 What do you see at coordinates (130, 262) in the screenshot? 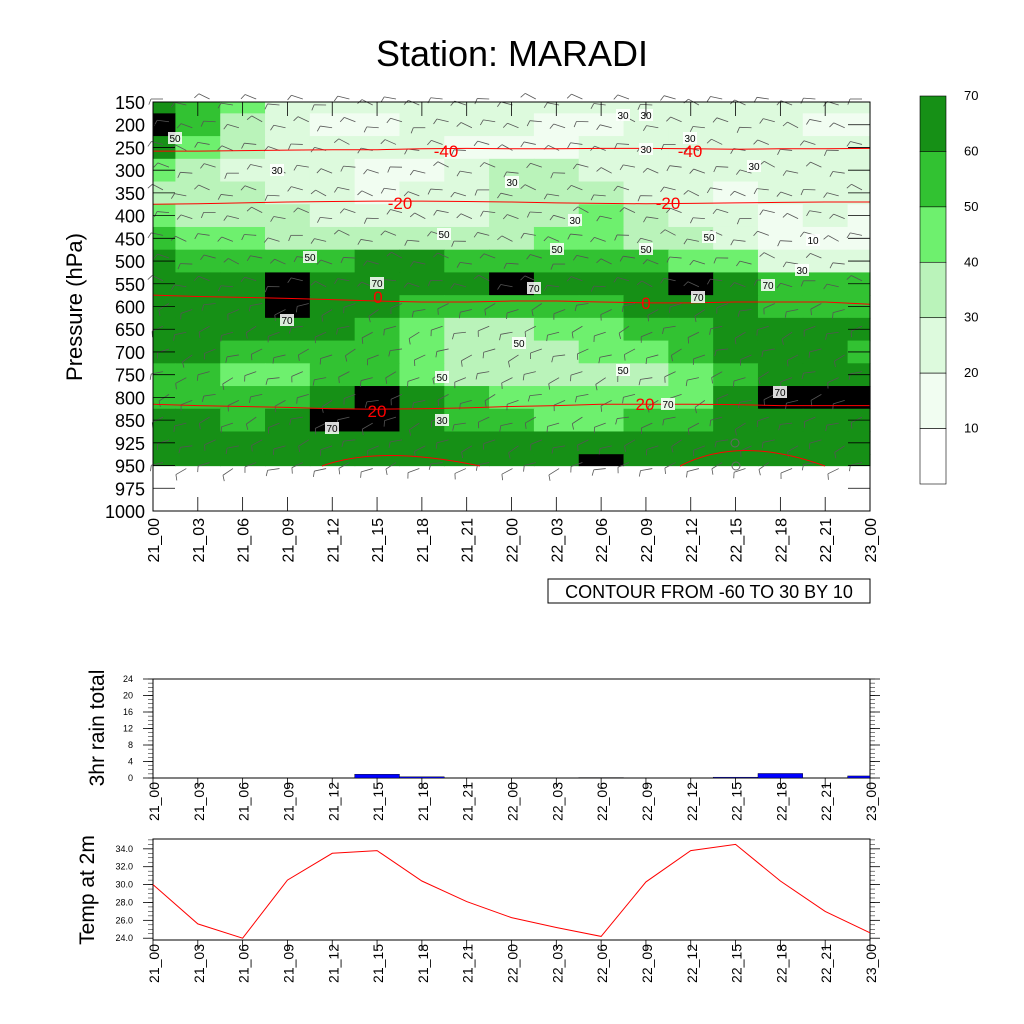
I see `y-tick-label: 500` at bounding box center [130, 262].